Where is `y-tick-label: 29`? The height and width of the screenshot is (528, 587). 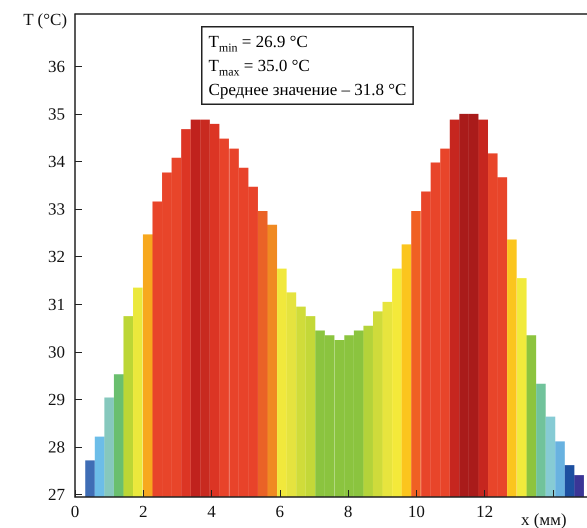 y-tick-label: 29 is located at coordinates (56, 399).